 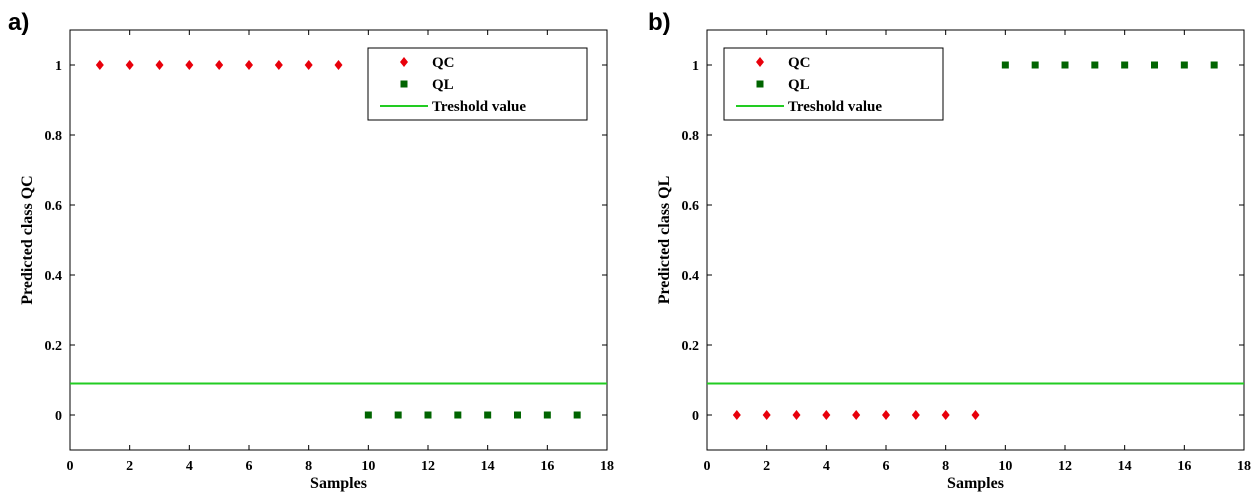 What do you see at coordinates (664, 240) in the screenshot?
I see `y-axis-title: Predicted class QL` at bounding box center [664, 240].